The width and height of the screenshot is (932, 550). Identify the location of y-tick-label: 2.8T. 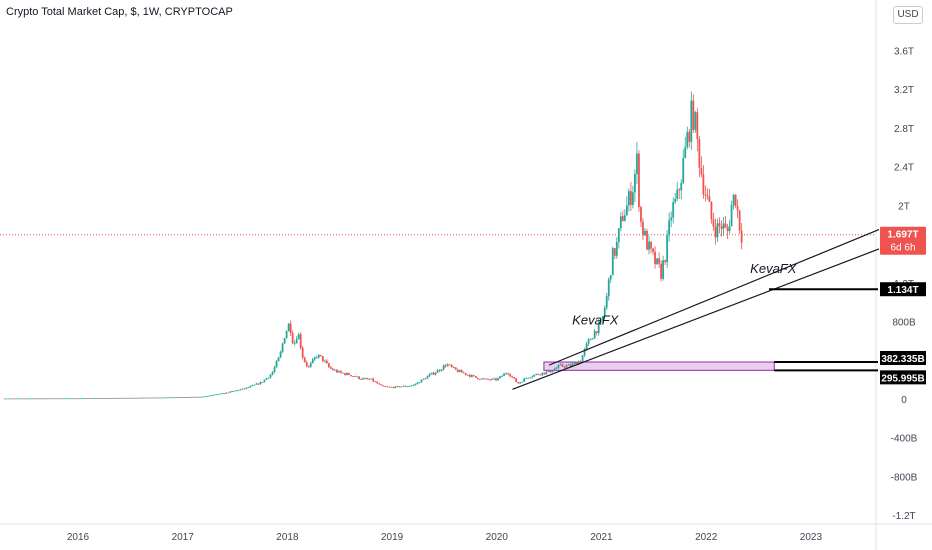
(904, 129).